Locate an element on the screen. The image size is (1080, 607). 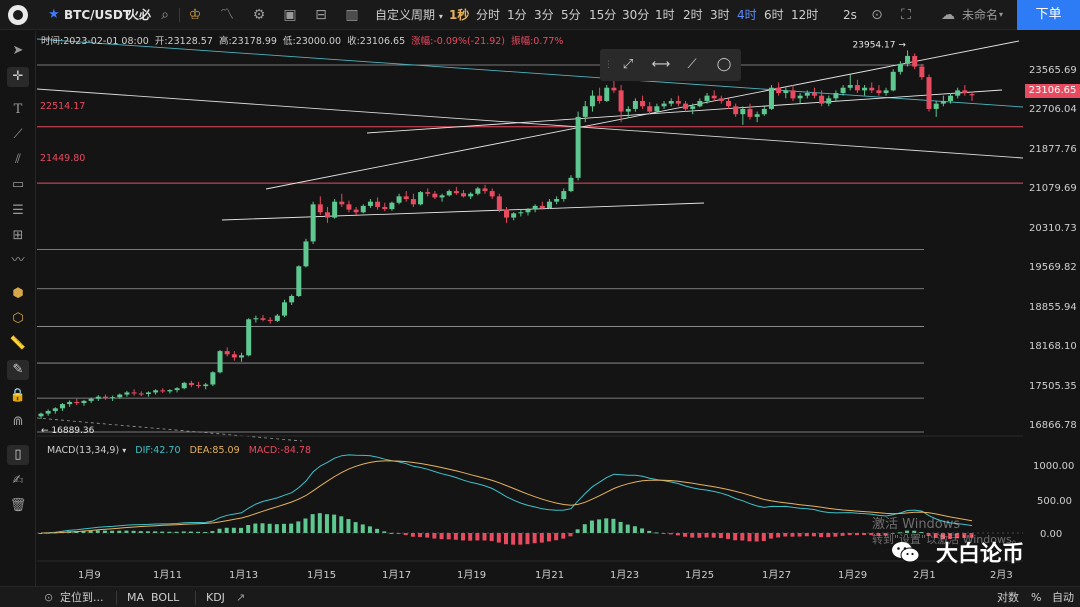
timeframe-tab-10: 4时 is located at coordinates (747, 15).